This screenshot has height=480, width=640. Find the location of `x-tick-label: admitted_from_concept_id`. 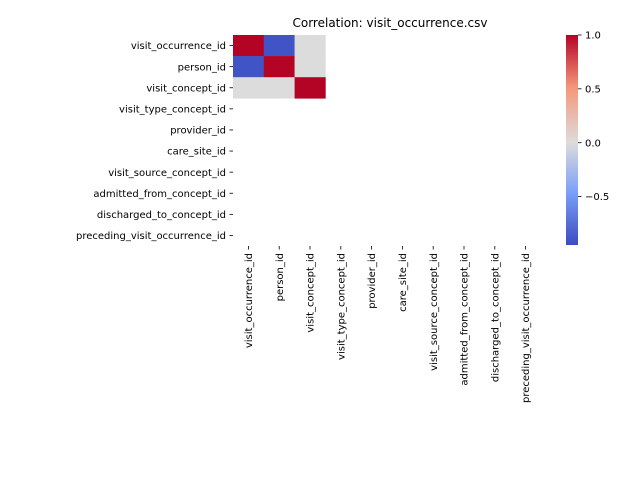

x-tick-label: admitted_from_concept_id is located at coordinates (465, 319).